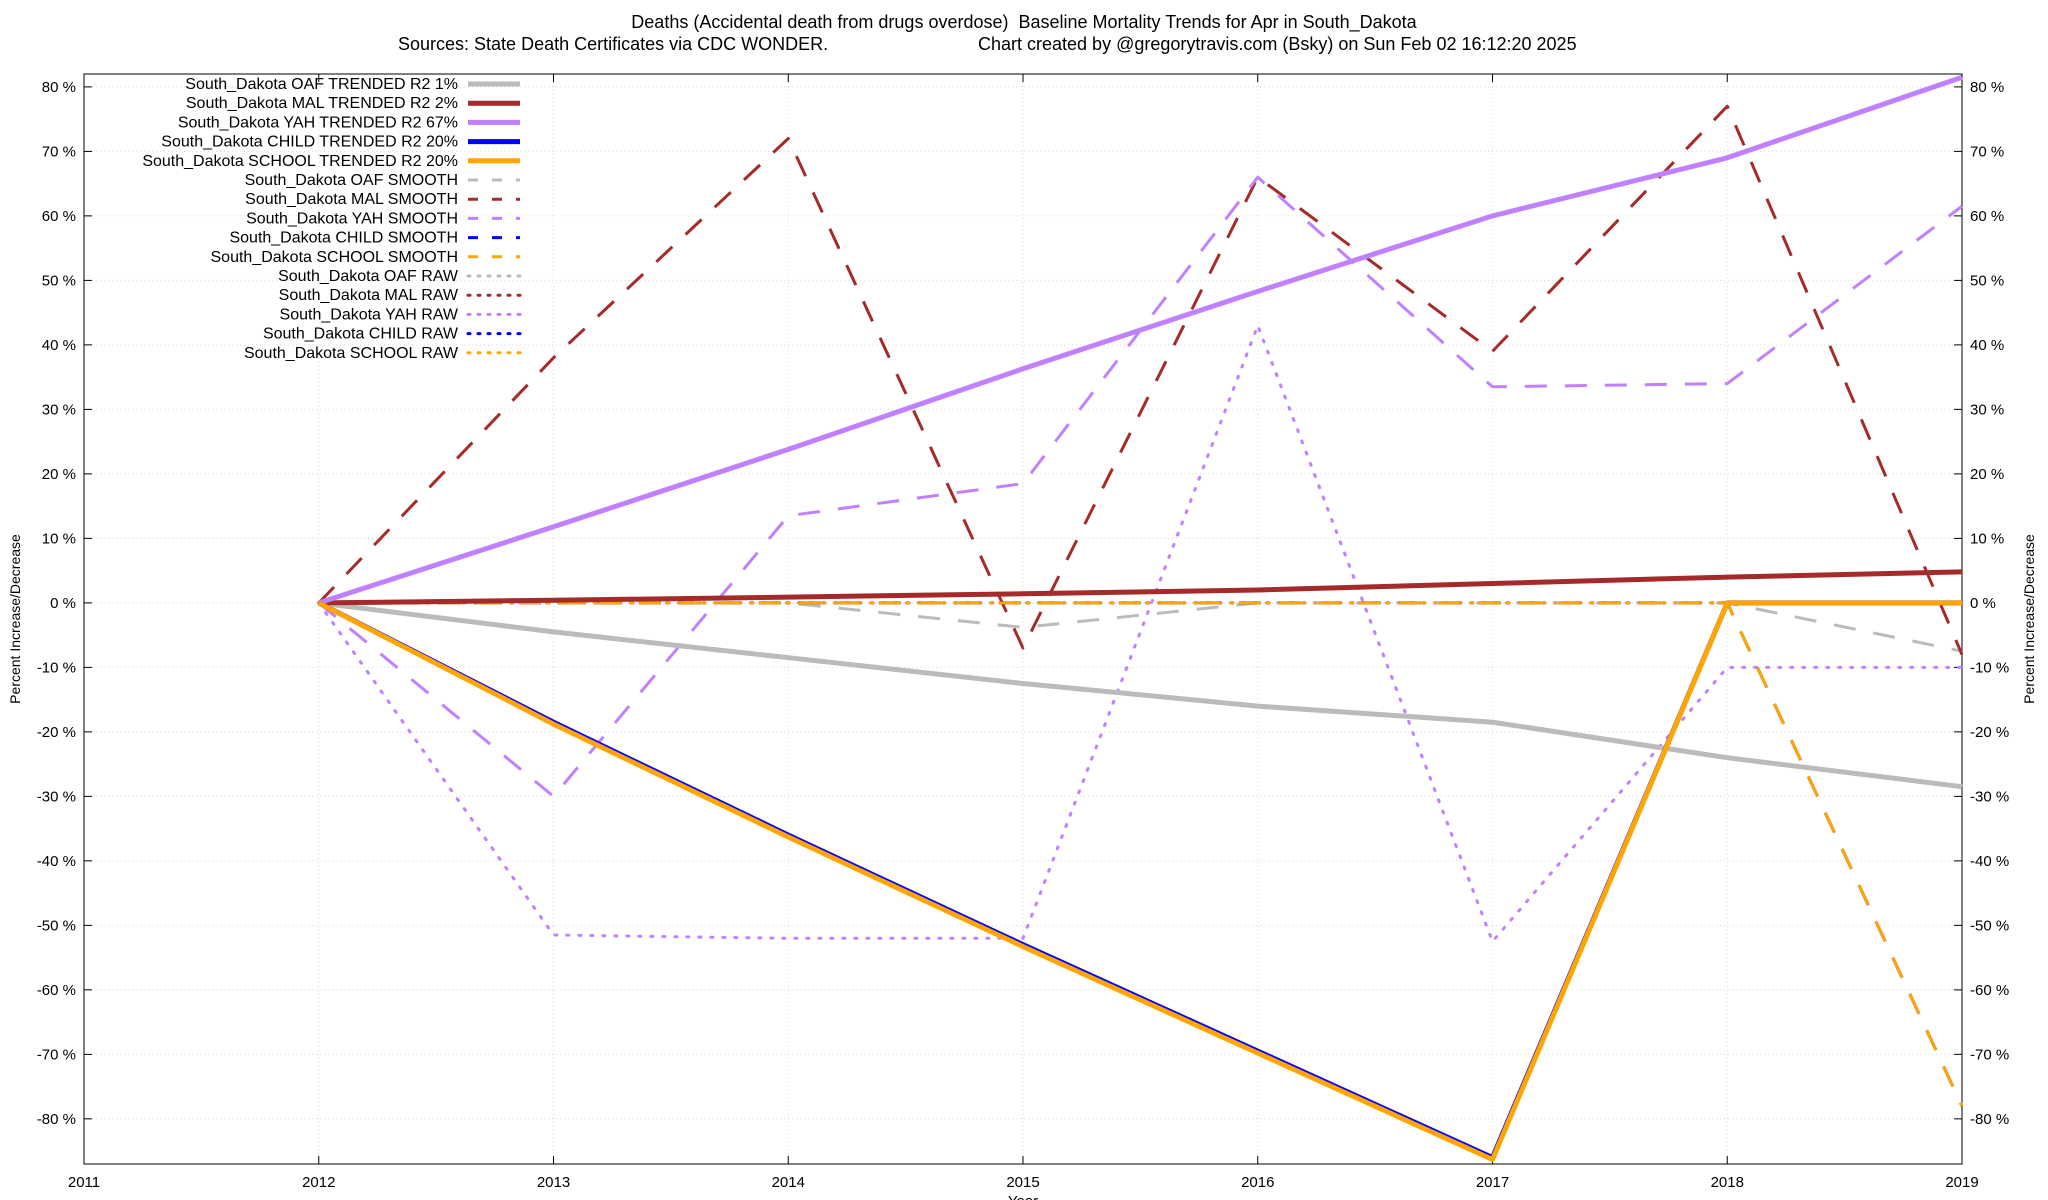 The height and width of the screenshot is (1200, 2048). I want to click on legend-label-0: South_Dakota OAF TRENDED R2 1%, so click(321, 84).